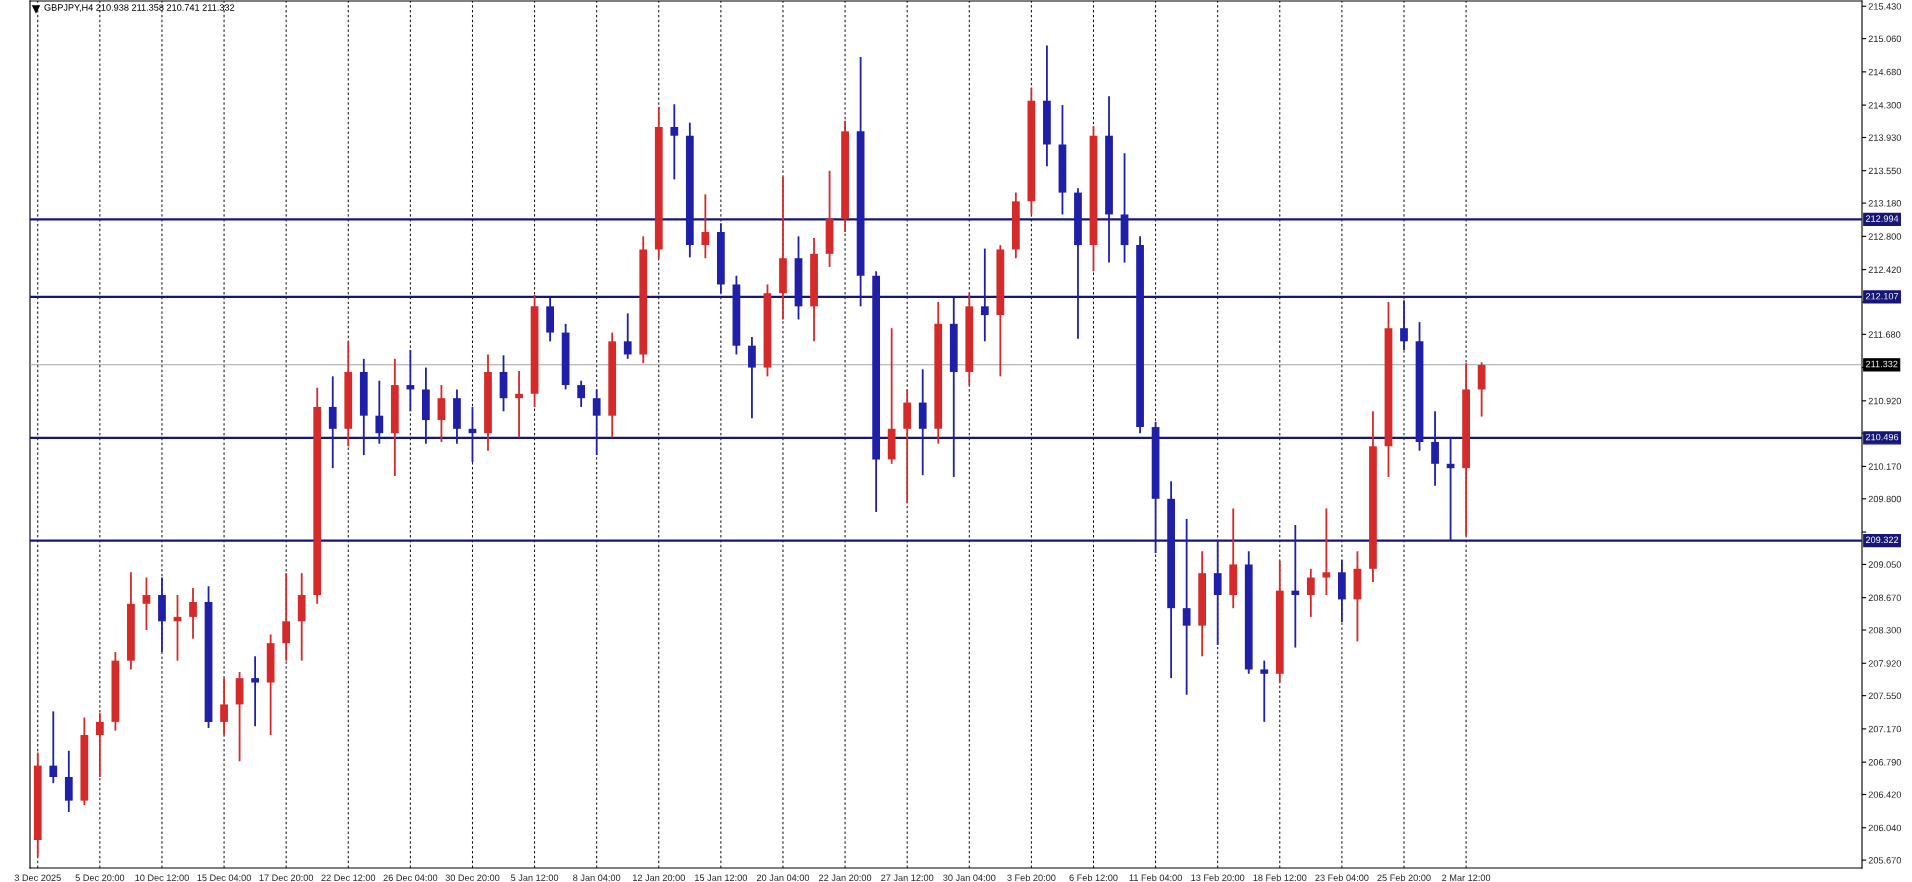 This screenshot has width=1912, height=882. Describe the element at coordinates (1882, 540) in the screenshot. I see `ref-line-label: 209.322` at that location.